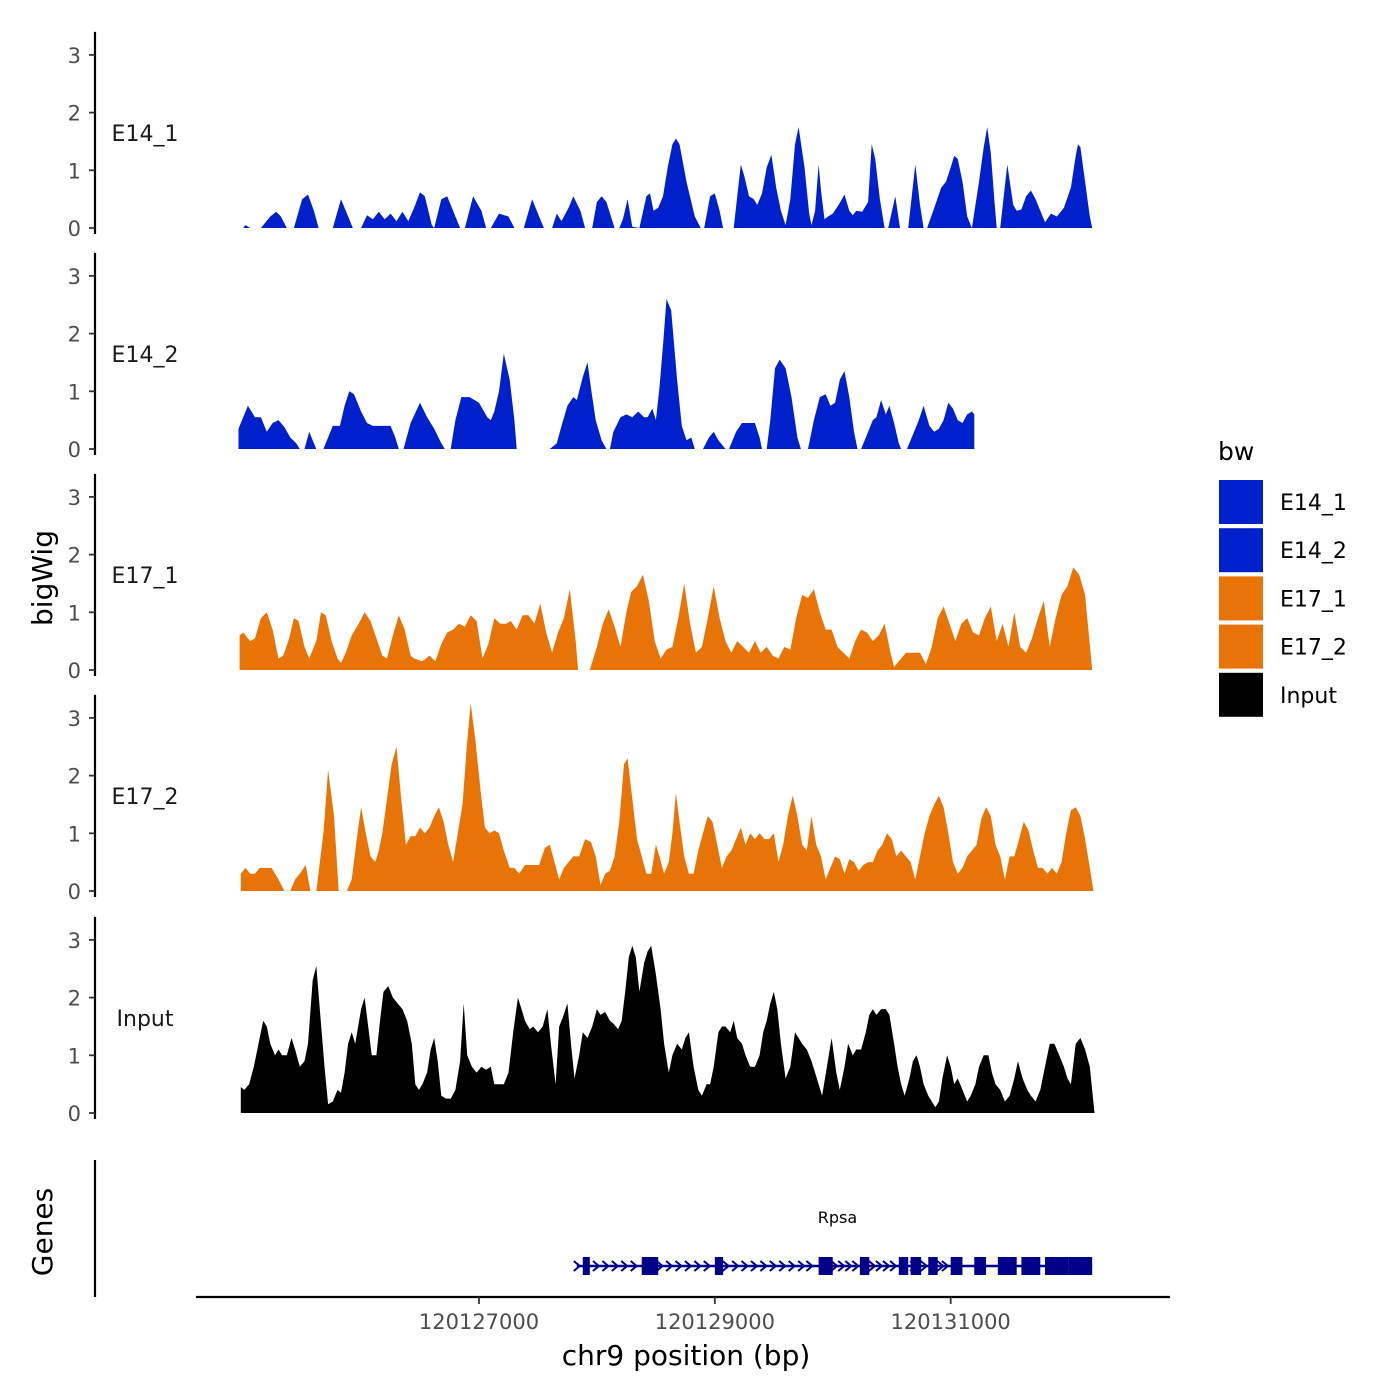  I want to click on legend: bw E14_1 E14_2 E17_1 E17_2 Input, so click(1282, 577).